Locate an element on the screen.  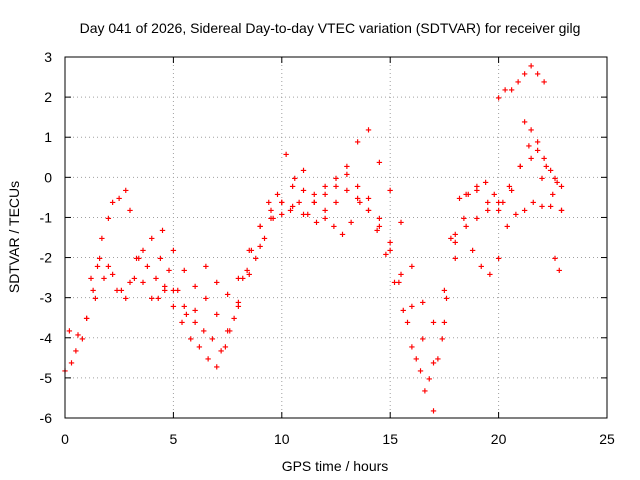
y-tick-label: 1 is located at coordinates (48, 137).